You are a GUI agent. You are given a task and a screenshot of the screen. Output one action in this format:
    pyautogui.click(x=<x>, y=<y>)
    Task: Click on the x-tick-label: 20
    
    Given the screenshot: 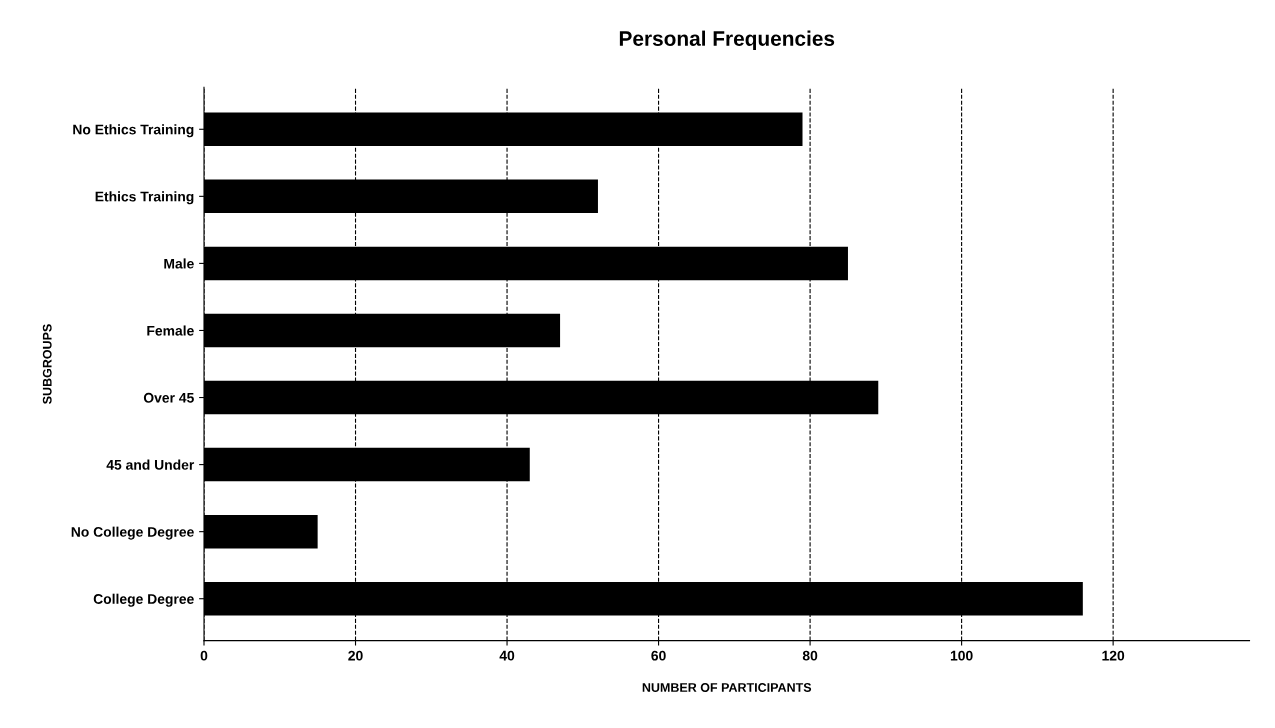 What is the action you would take?
    pyautogui.click(x=355, y=655)
    